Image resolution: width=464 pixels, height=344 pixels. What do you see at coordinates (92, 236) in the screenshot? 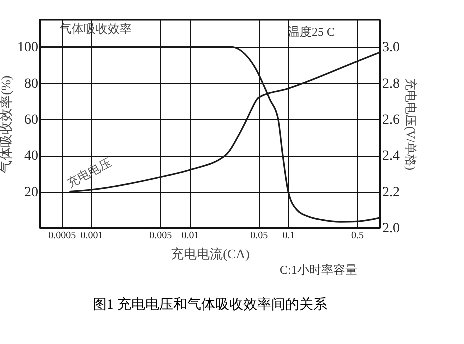
I see `x-tick-label: 0.001` at bounding box center [92, 236].